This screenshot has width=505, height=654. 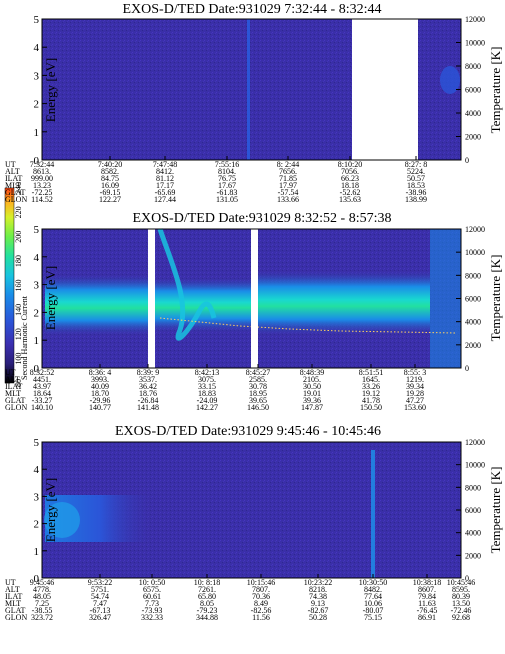 What do you see at coordinates (207, 400) in the screenshot?
I see `meta-cell: -24.09` at bounding box center [207, 400].